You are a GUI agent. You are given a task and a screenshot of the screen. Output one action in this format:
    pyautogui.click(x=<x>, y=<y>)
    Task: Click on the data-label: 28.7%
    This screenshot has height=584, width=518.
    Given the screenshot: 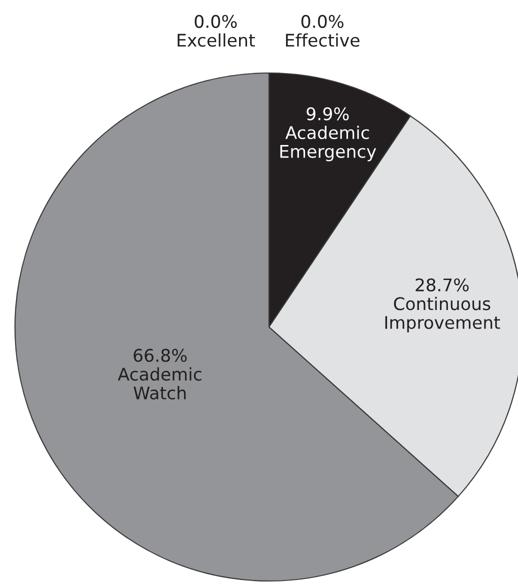 What is the action you would take?
    pyautogui.click(x=442, y=285)
    